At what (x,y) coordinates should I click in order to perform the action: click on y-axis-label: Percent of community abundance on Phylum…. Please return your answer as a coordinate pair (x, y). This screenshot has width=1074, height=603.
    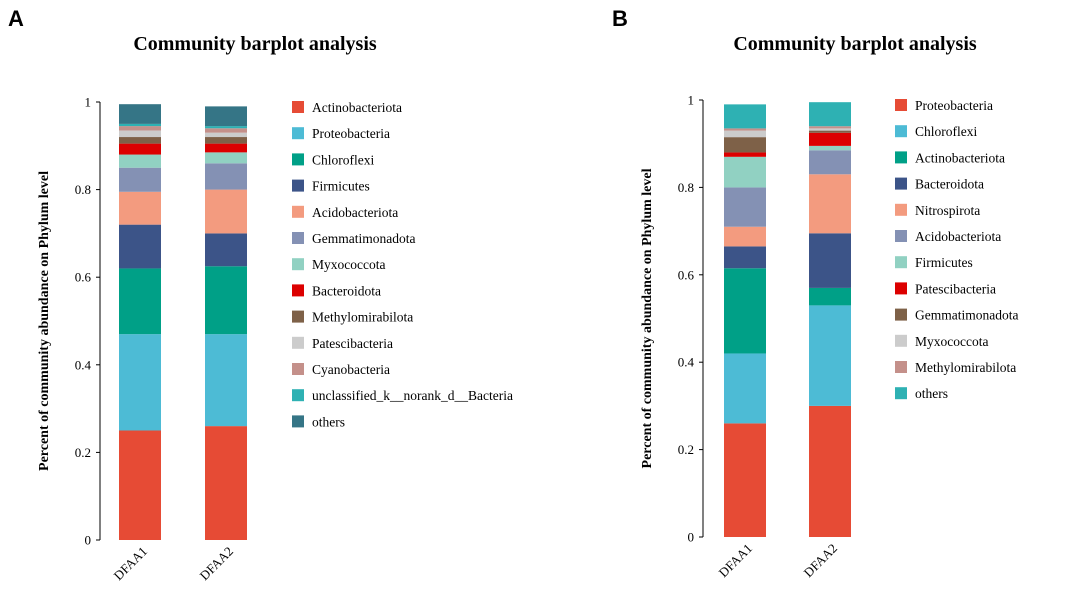
    Looking at the image, I should click on (647, 318).